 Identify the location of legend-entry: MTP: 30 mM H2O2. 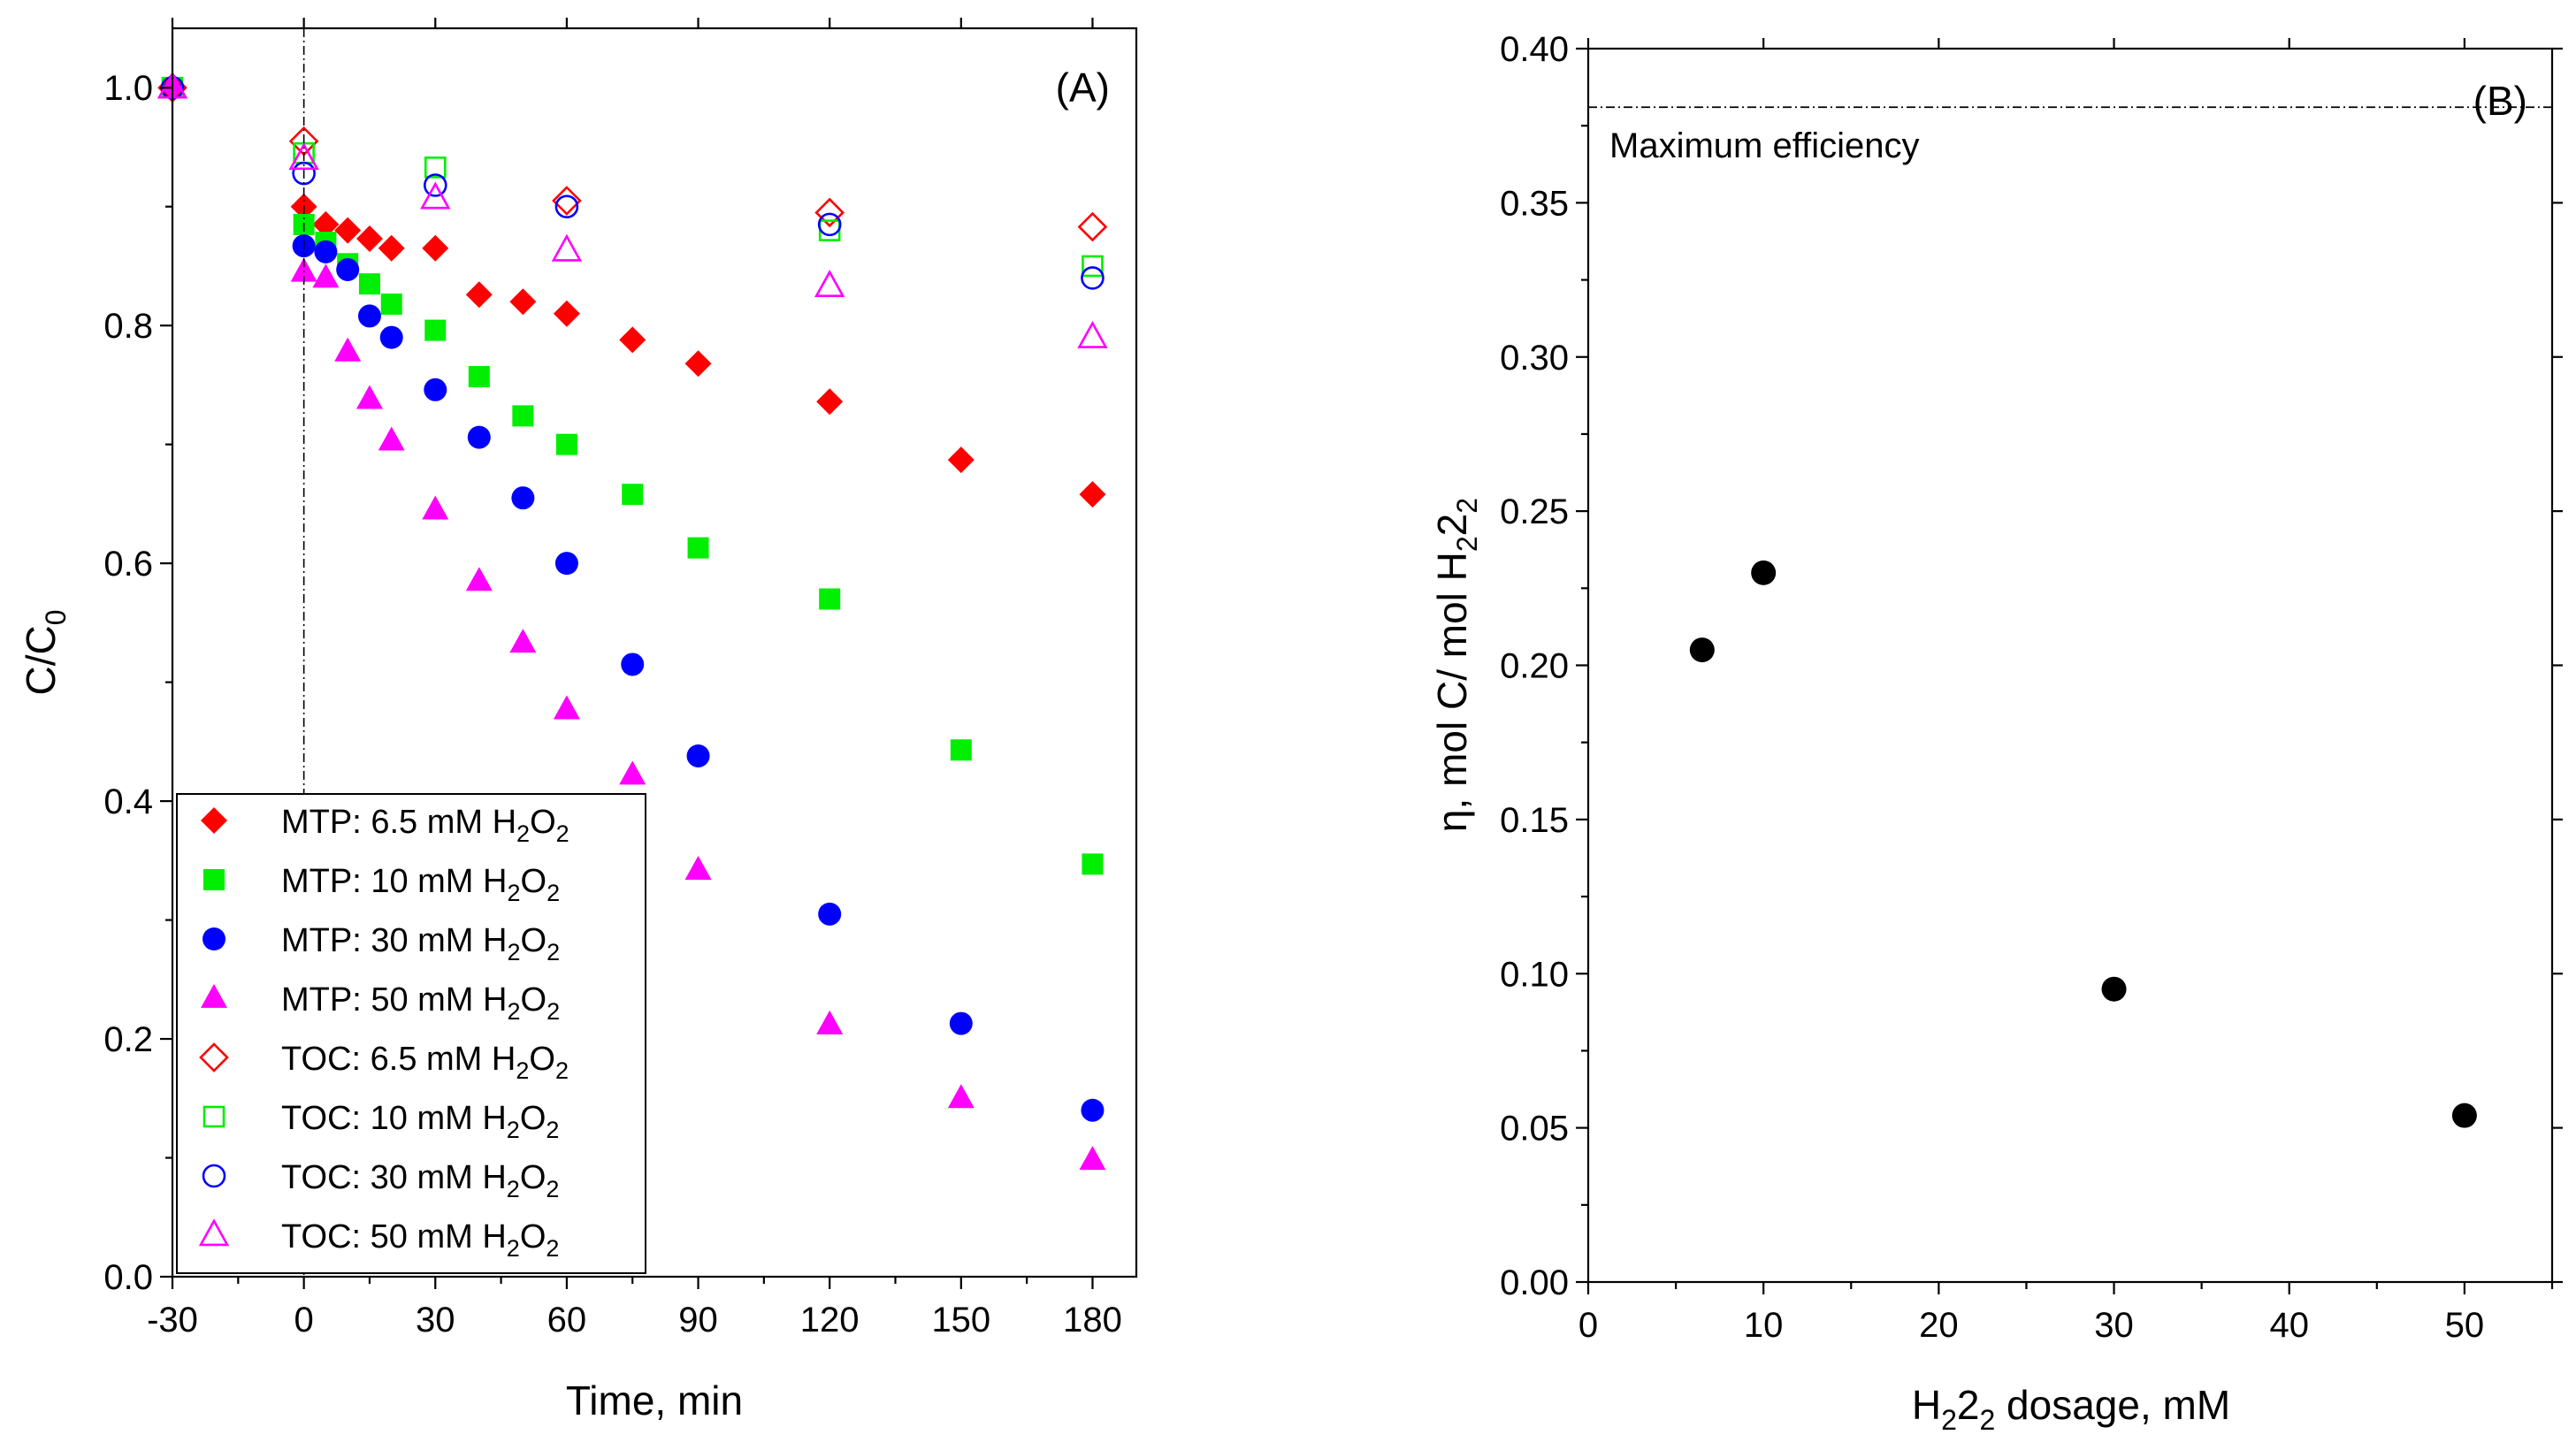
(421, 943).